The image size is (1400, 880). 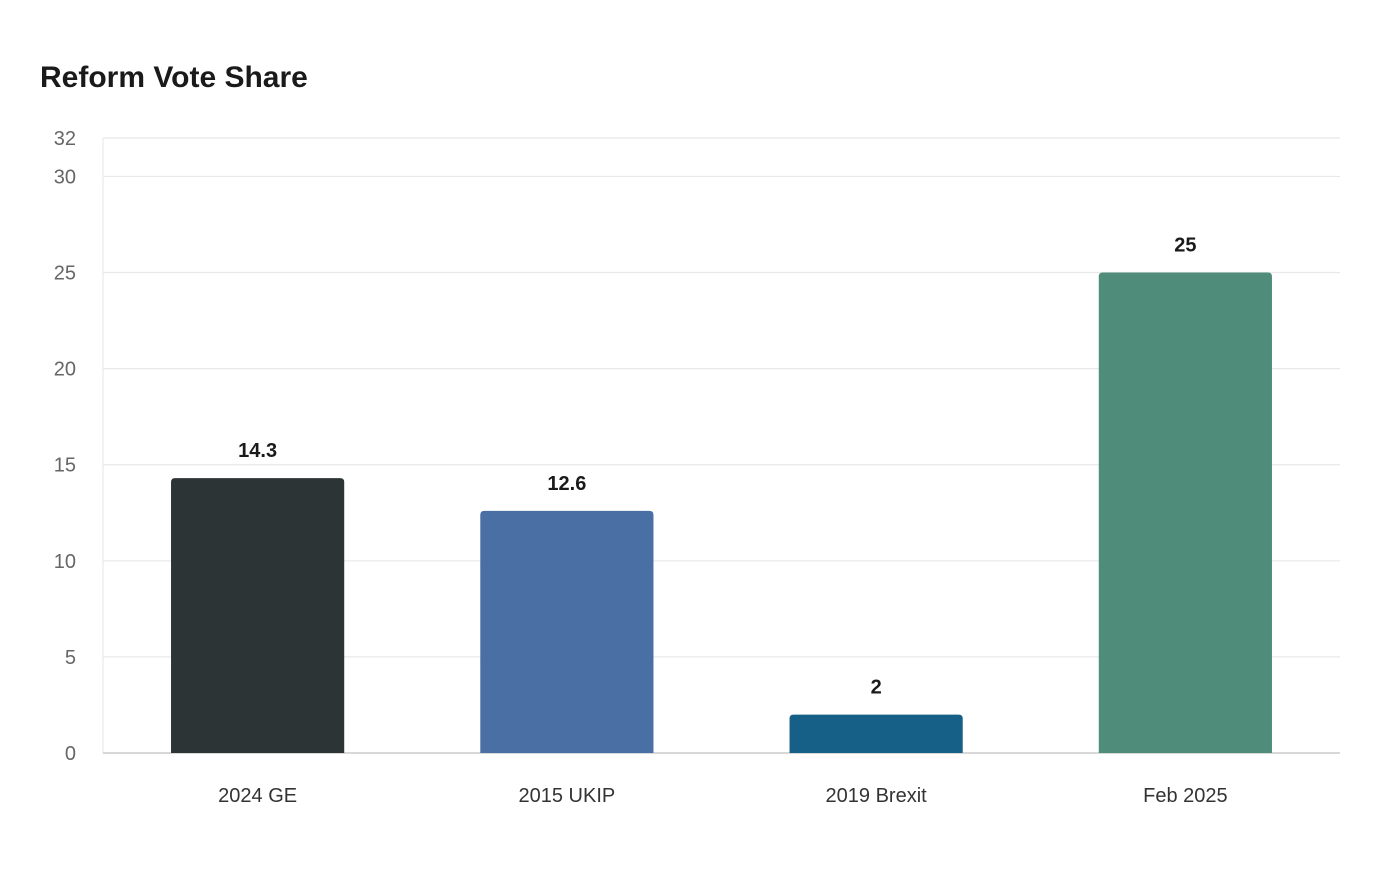 I want to click on bar-2015-ukip, so click(x=567, y=631).